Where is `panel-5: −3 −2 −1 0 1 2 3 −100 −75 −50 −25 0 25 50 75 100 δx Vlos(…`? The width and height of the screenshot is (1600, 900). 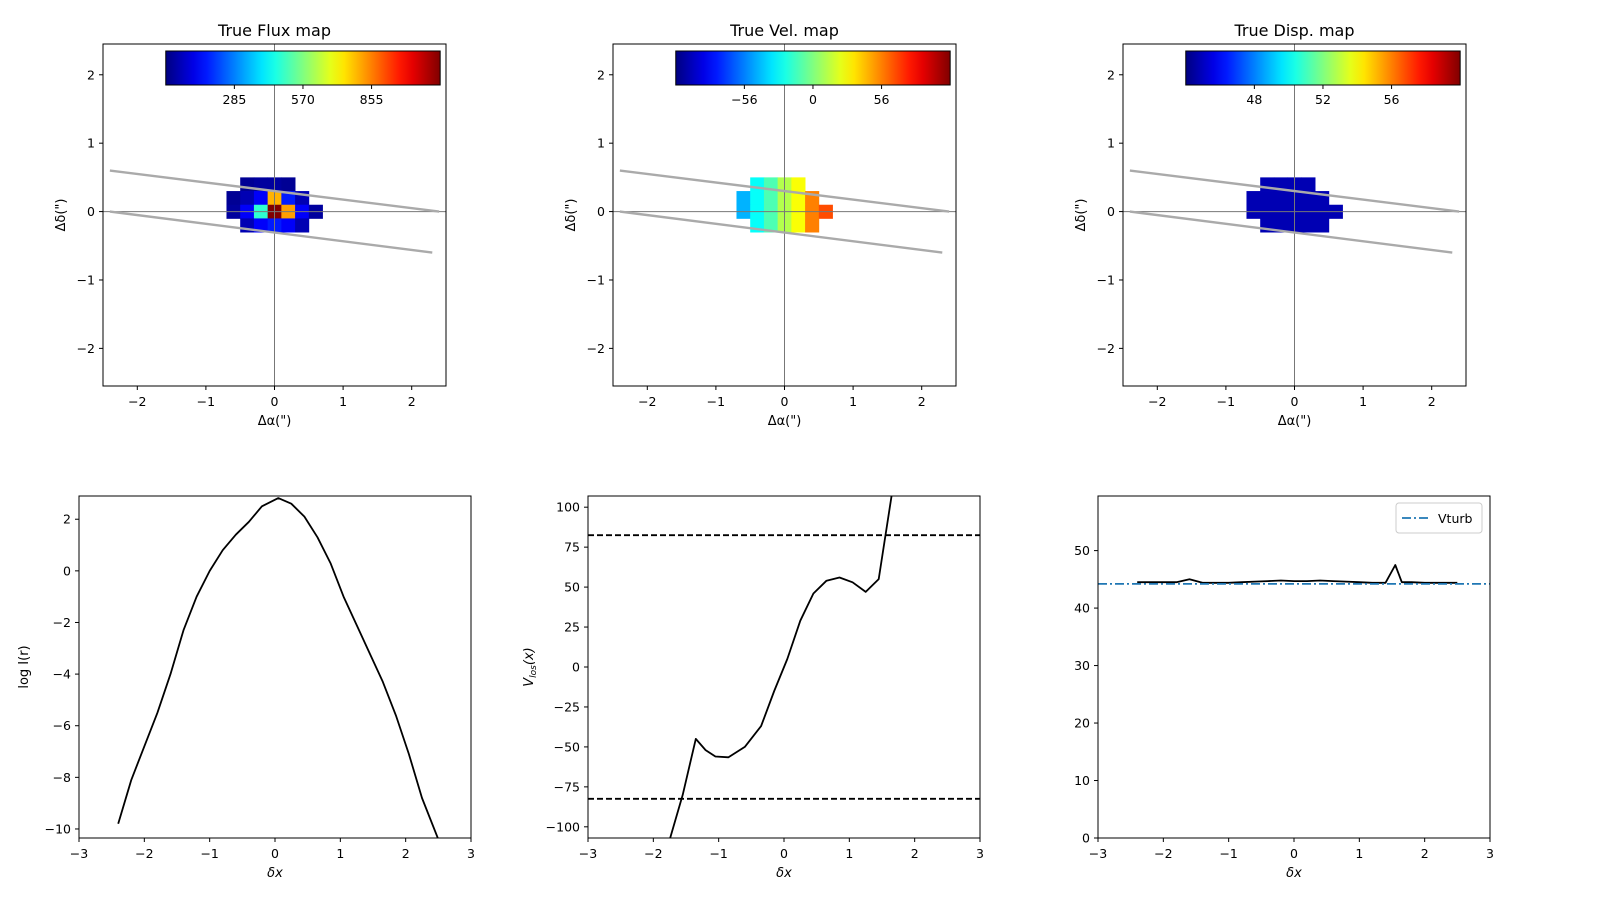
panel-5: −3 −2 −1 0 1 2 3 −100 −75 −50 −25 0 25 50 75 100 δx Vlos(… is located at coordinates (753, 688).